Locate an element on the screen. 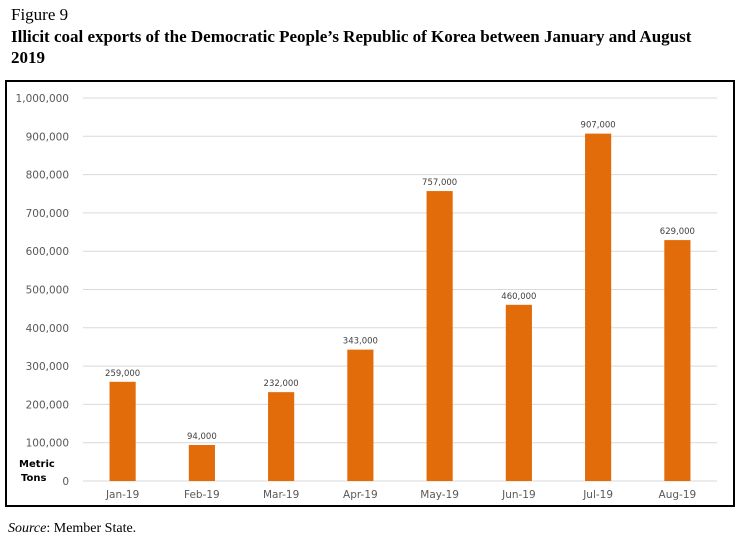 The width and height of the screenshot is (745, 540). data-label: 343,000 is located at coordinates (360, 342).